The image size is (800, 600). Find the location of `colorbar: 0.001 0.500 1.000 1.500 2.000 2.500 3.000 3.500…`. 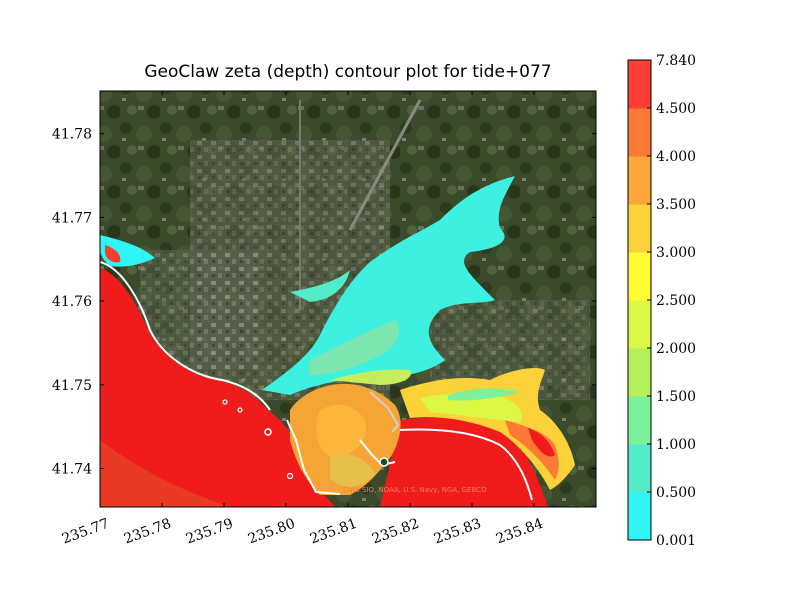

colorbar: 0.001 0.500 1.000 1.500 2.000 2.500 3.000 3.500… is located at coordinates (661, 301).